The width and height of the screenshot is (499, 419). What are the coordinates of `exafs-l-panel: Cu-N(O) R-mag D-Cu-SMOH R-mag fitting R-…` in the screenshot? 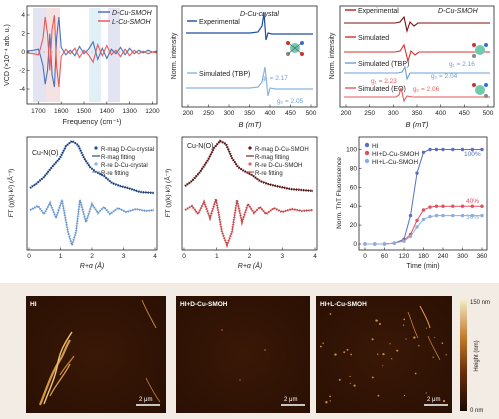 It's located at (240, 203).